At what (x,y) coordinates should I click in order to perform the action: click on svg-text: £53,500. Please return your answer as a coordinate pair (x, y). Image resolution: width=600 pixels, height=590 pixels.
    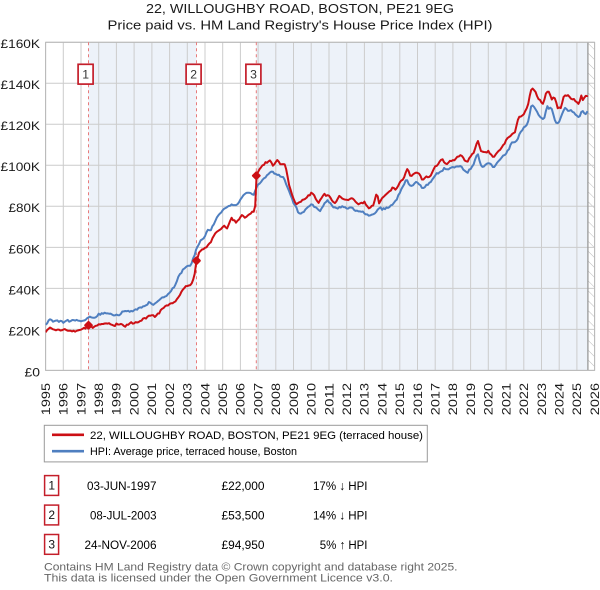
    Looking at the image, I should click on (243, 516).